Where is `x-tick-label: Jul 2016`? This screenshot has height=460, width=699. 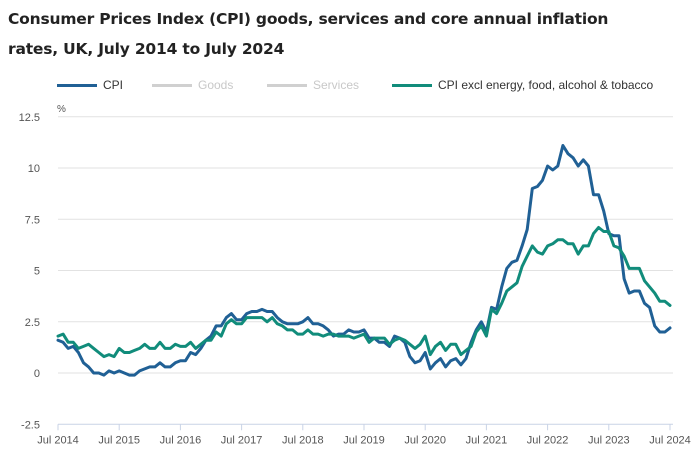
x-tick-label: Jul 2016 is located at coordinates (181, 440).